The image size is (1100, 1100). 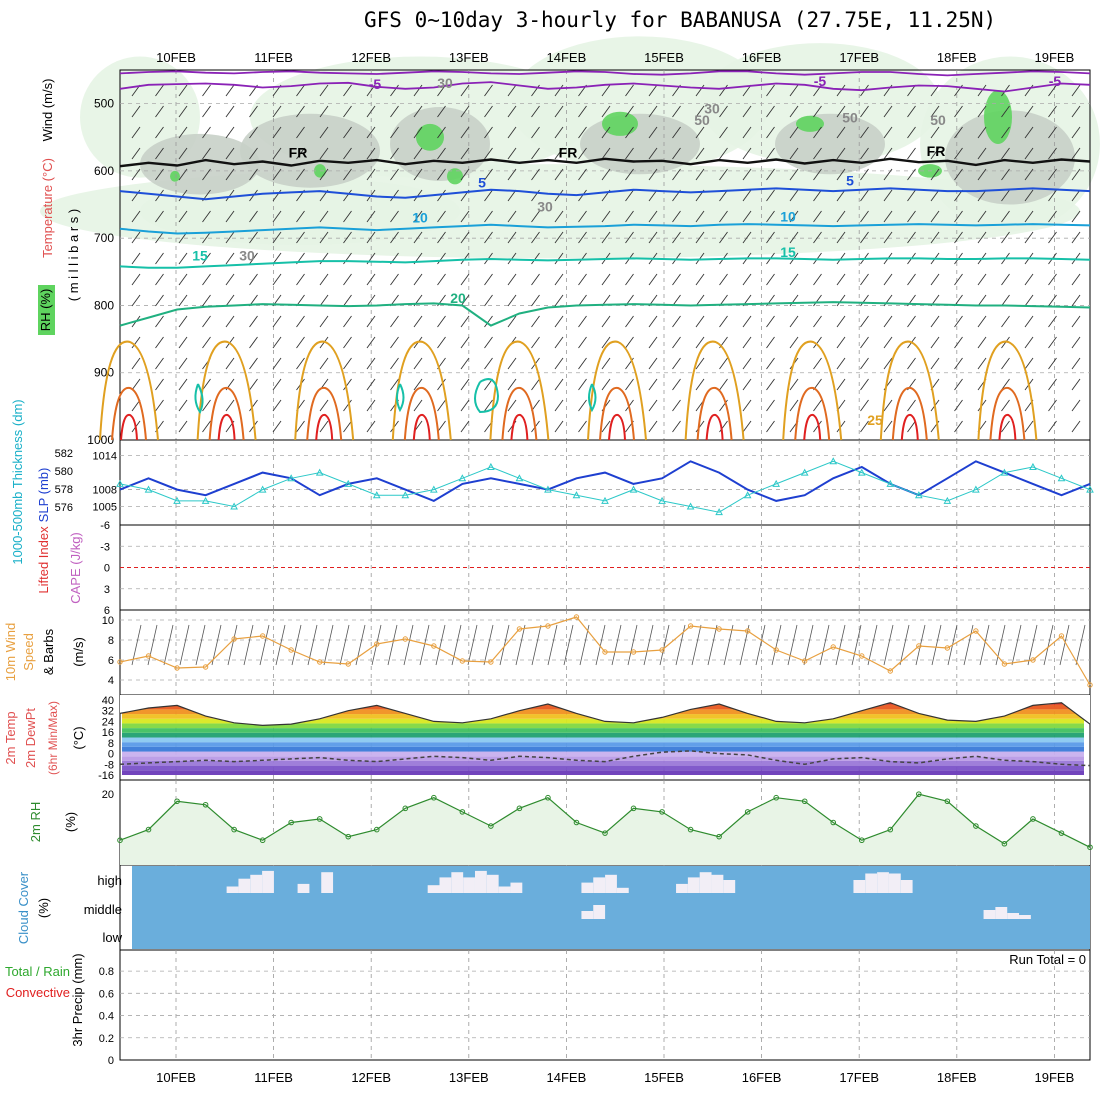 I want to click on contour-label: 5, so click(x=850, y=181).